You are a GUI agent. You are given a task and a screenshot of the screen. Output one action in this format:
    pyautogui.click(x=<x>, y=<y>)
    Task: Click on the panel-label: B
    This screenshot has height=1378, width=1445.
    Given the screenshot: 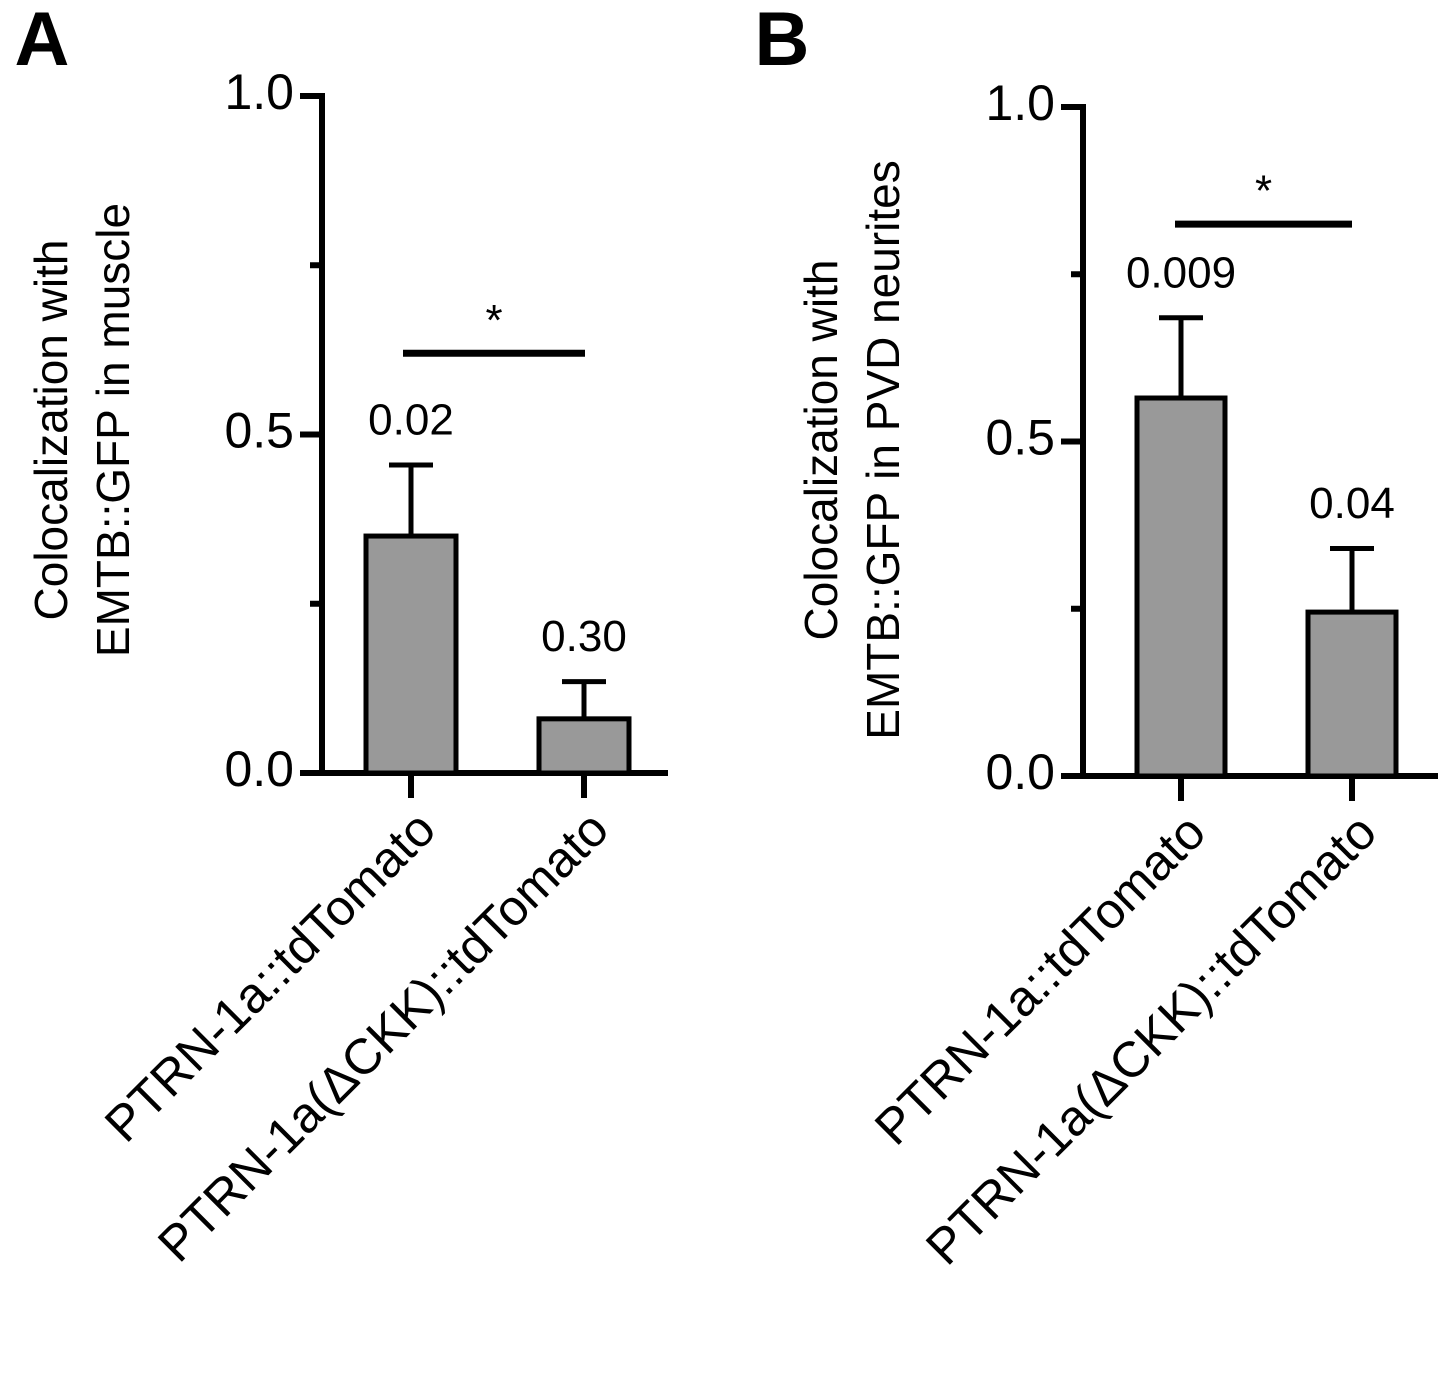 What is the action you would take?
    pyautogui.click(x=782, y=41)
    